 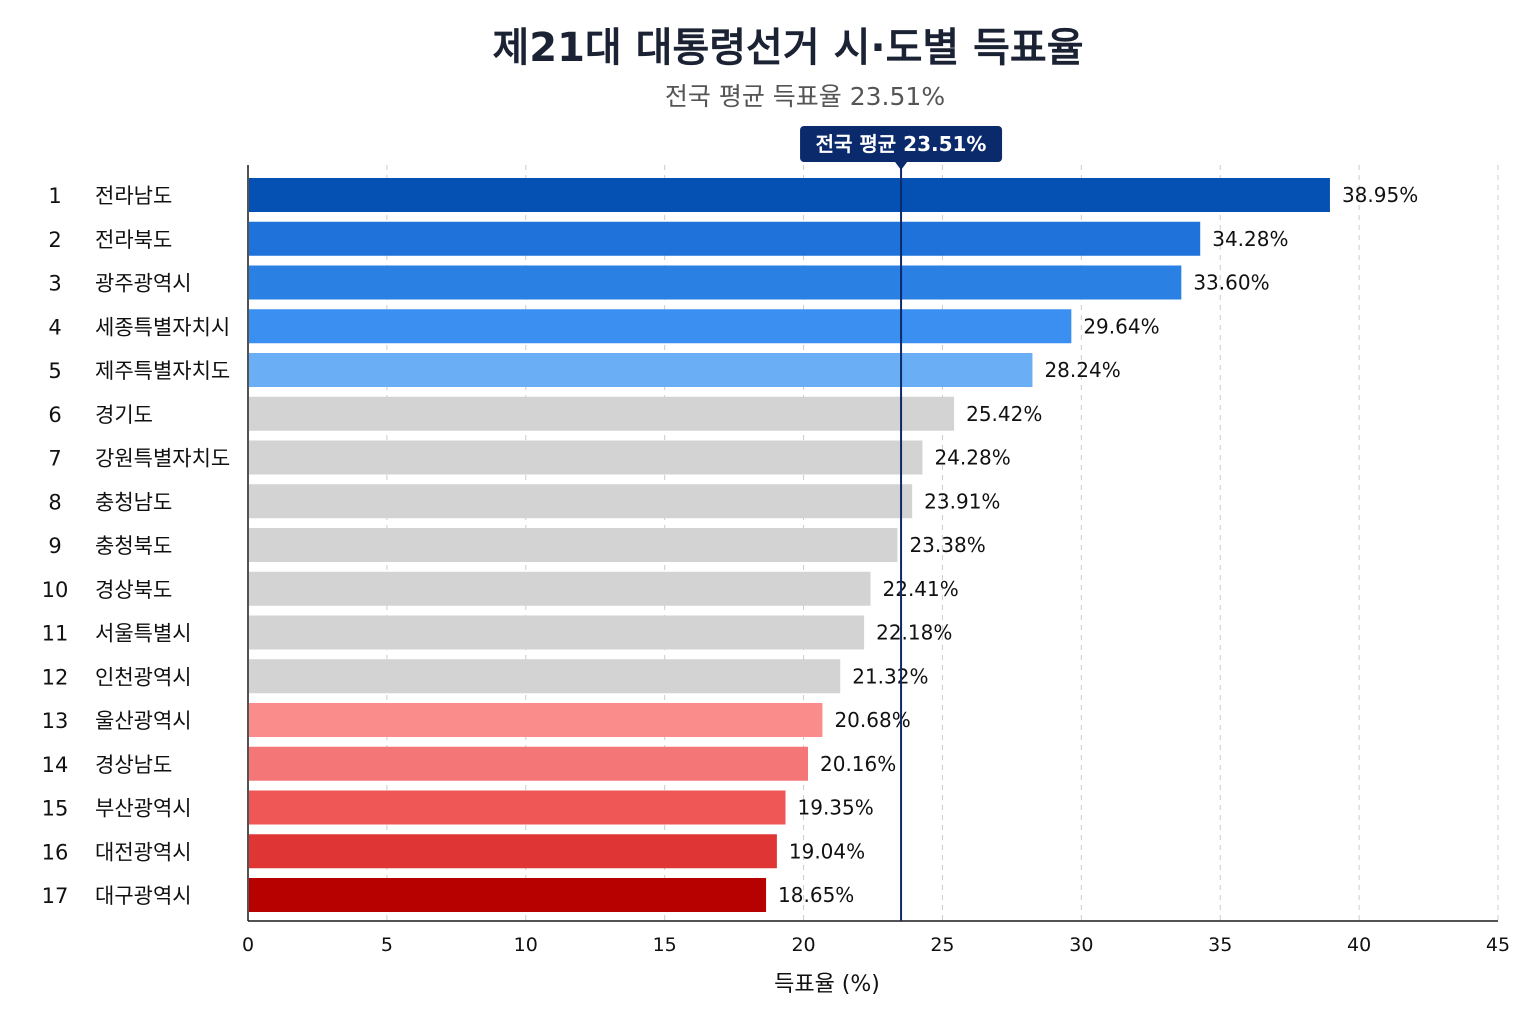 I want to click on rank-label: 16, so click(x=55, y=852).